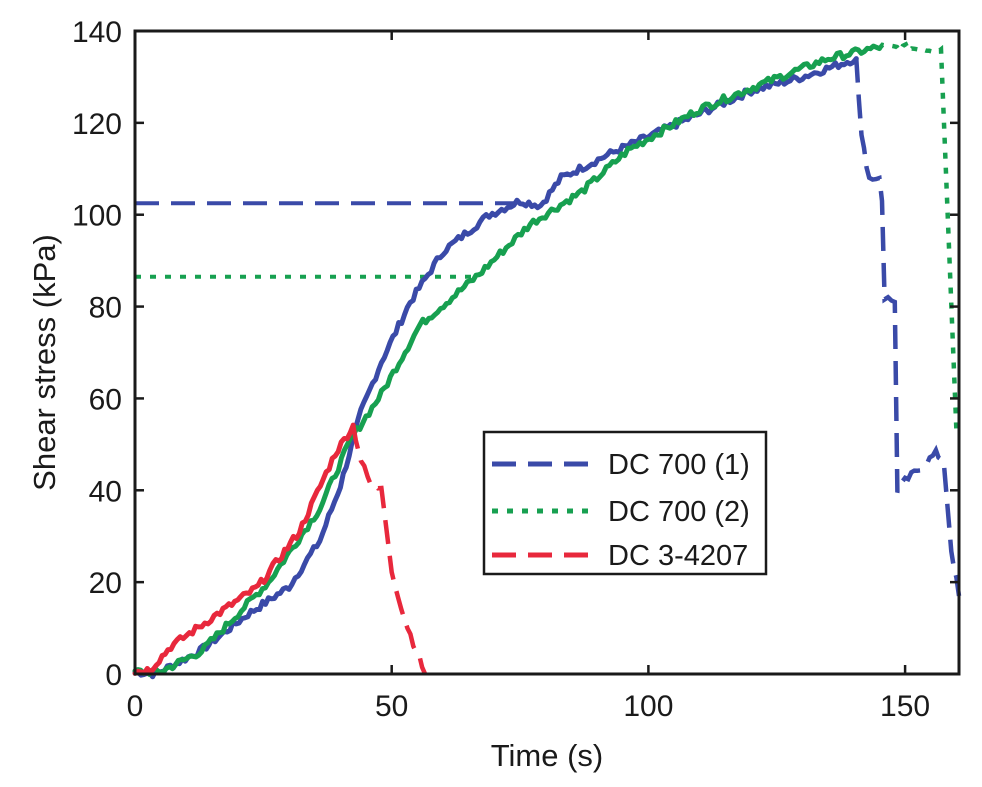  What do you see at coordinates (44, 362) in the screenshot?
I see `y-axis-label: Shear stress (kPa)` at bounding box center [44, 362].